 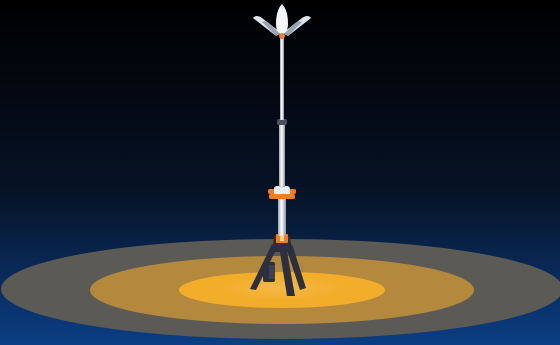 I want to click on pole-lower, so click(x=282, y=216).